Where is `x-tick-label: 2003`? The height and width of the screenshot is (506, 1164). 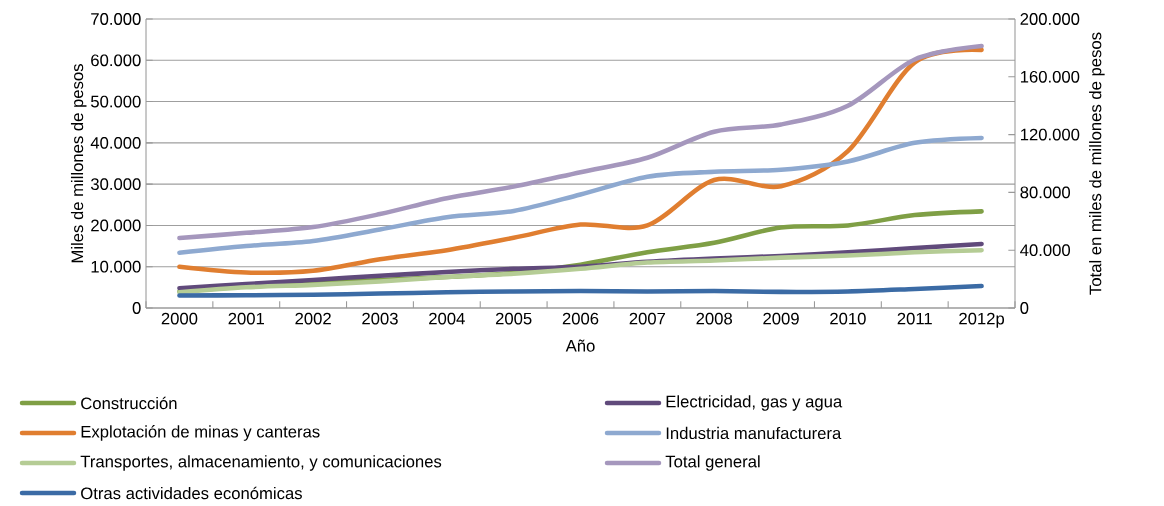 x-tick-label: 2003 is located at coordinates (380, 318).